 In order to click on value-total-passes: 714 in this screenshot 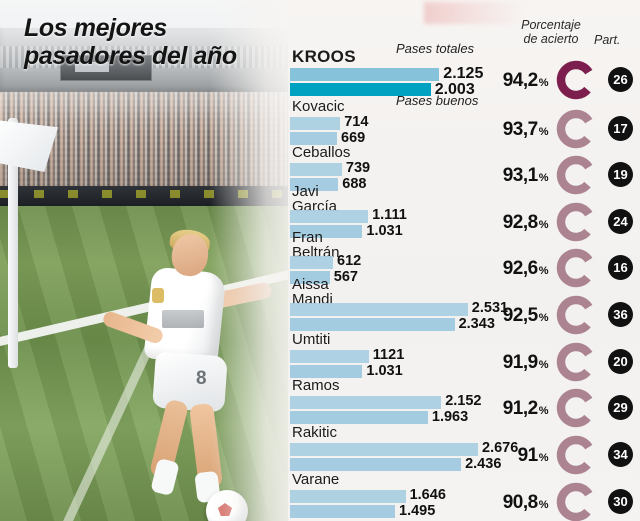, I will do `click(356, 122)`.